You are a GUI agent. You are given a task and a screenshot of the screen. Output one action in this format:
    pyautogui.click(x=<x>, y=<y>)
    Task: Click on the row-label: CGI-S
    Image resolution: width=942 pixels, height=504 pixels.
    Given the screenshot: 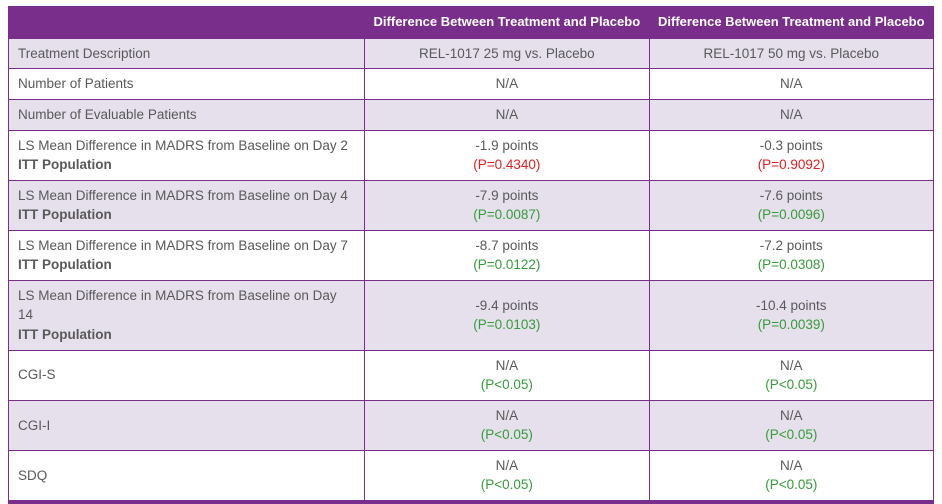 What is the action you would take?
    pyautogui.click(x=37, y=375)
    